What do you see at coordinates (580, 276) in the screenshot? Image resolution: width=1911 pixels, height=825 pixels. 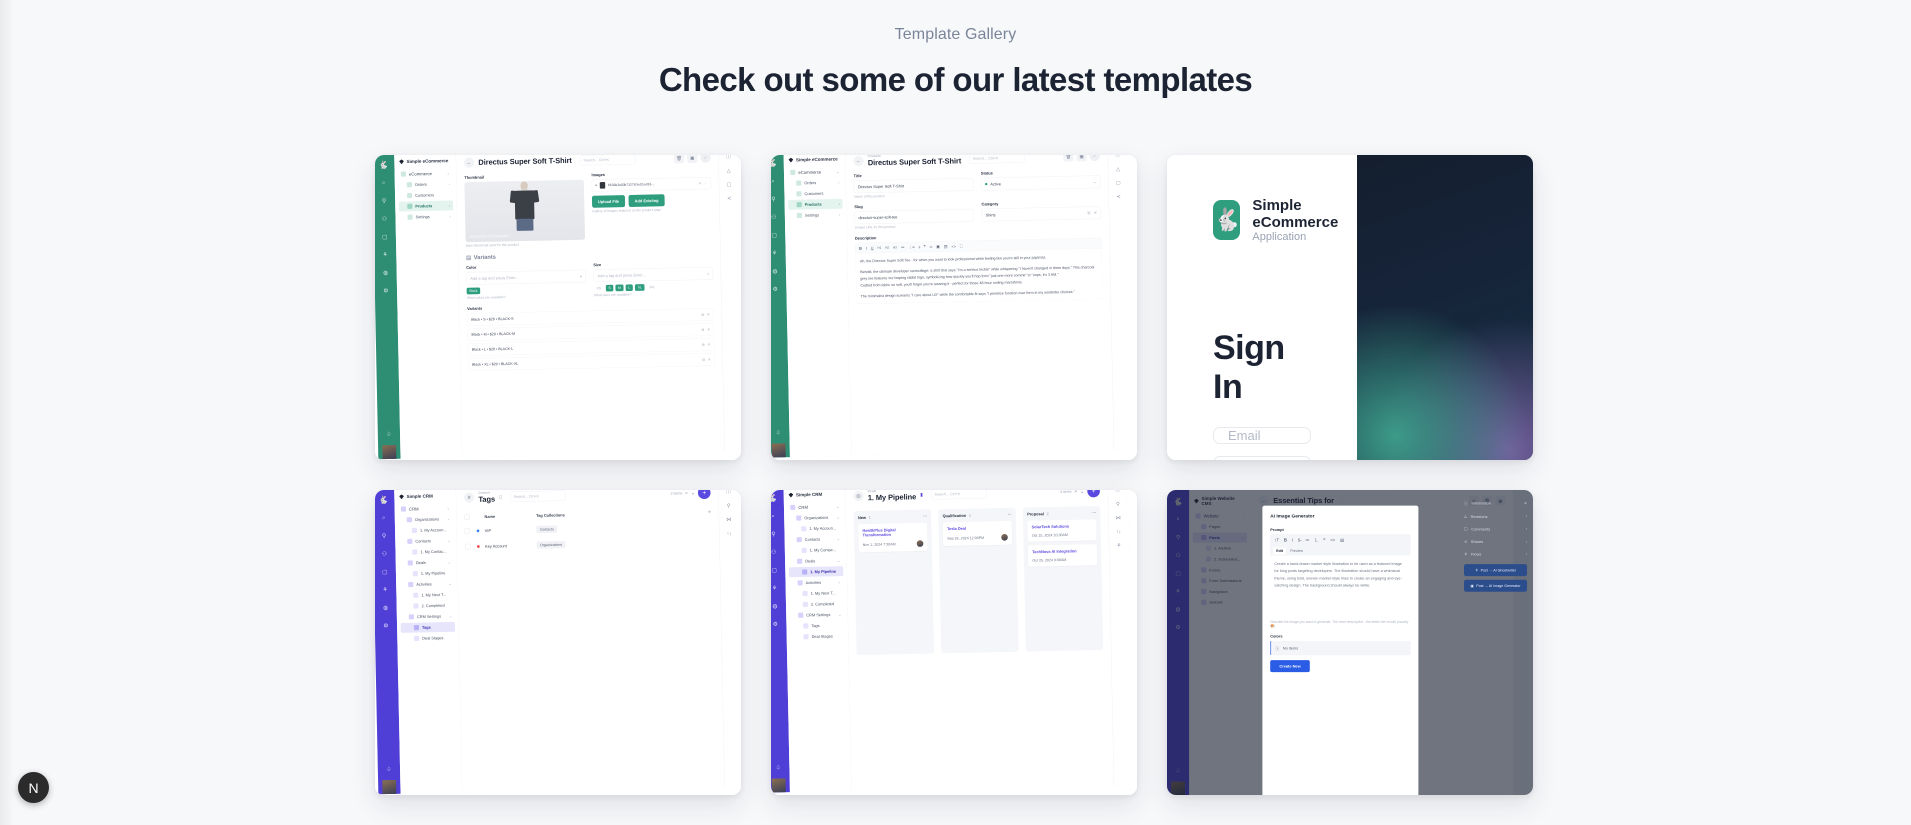 I see `color-picker-icon: ◑` at bounding box center [580, 276].